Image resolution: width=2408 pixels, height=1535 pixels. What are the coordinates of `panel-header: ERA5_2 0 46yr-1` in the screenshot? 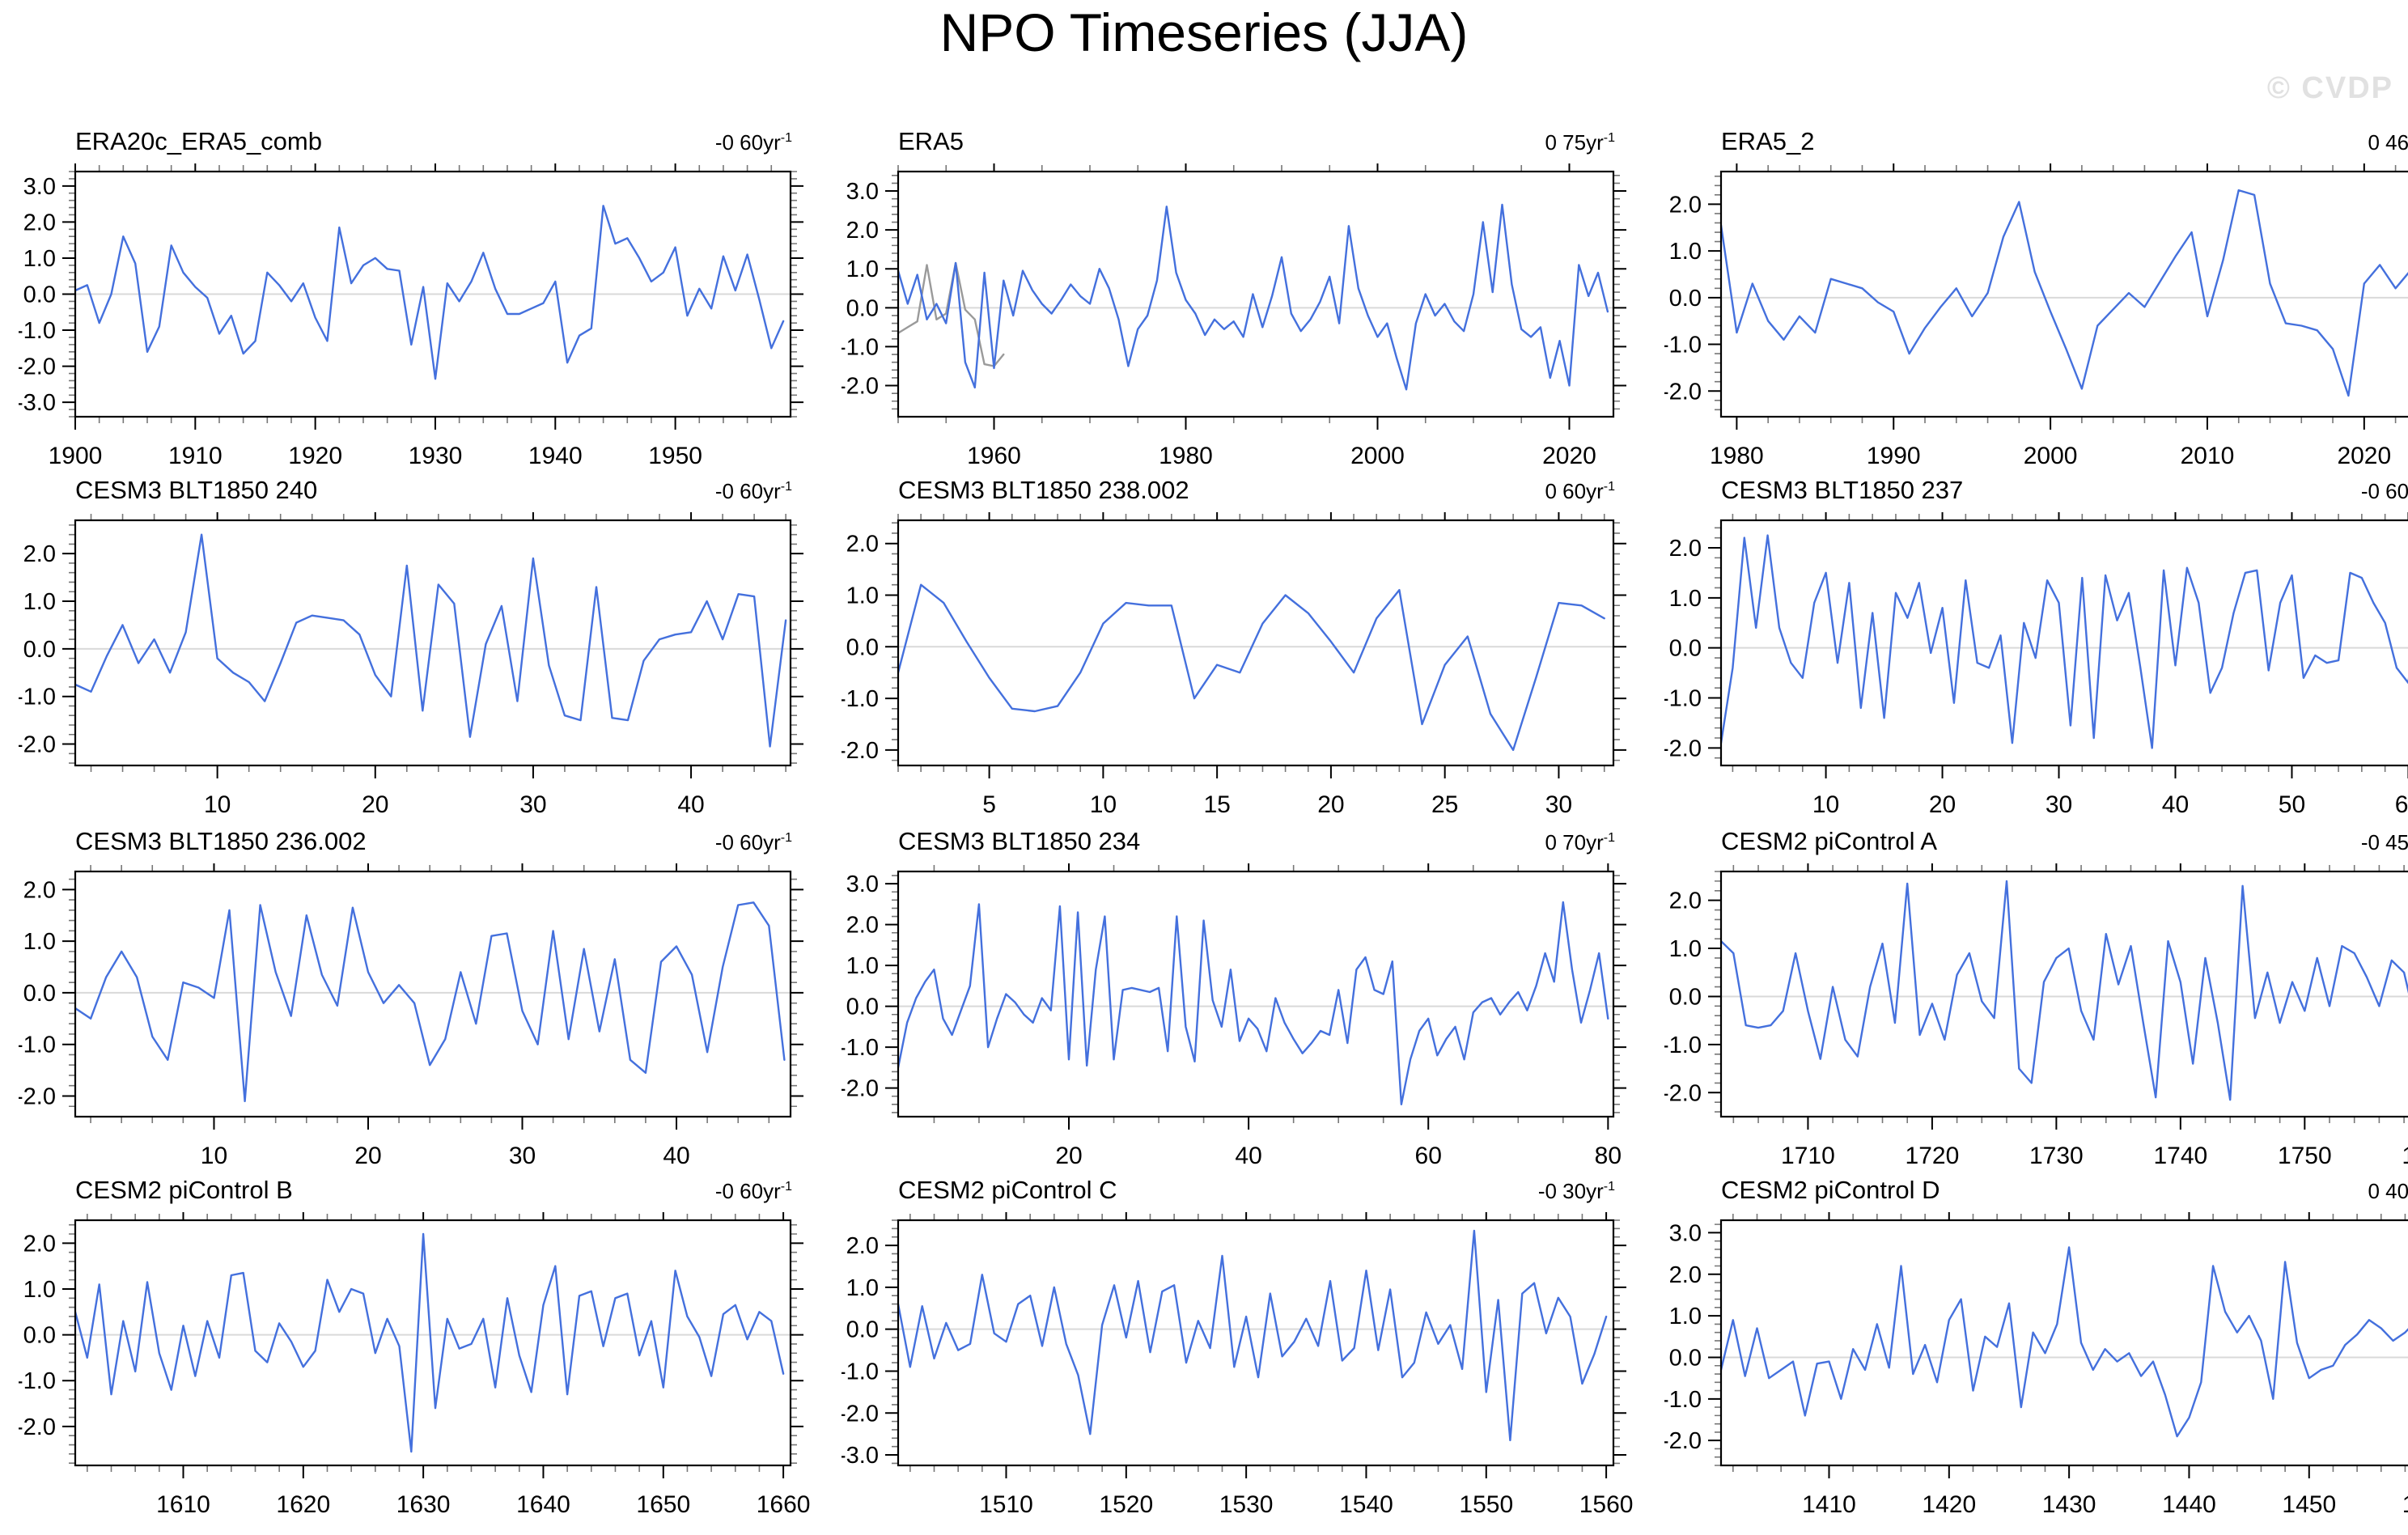 It's located at (2064, 140).